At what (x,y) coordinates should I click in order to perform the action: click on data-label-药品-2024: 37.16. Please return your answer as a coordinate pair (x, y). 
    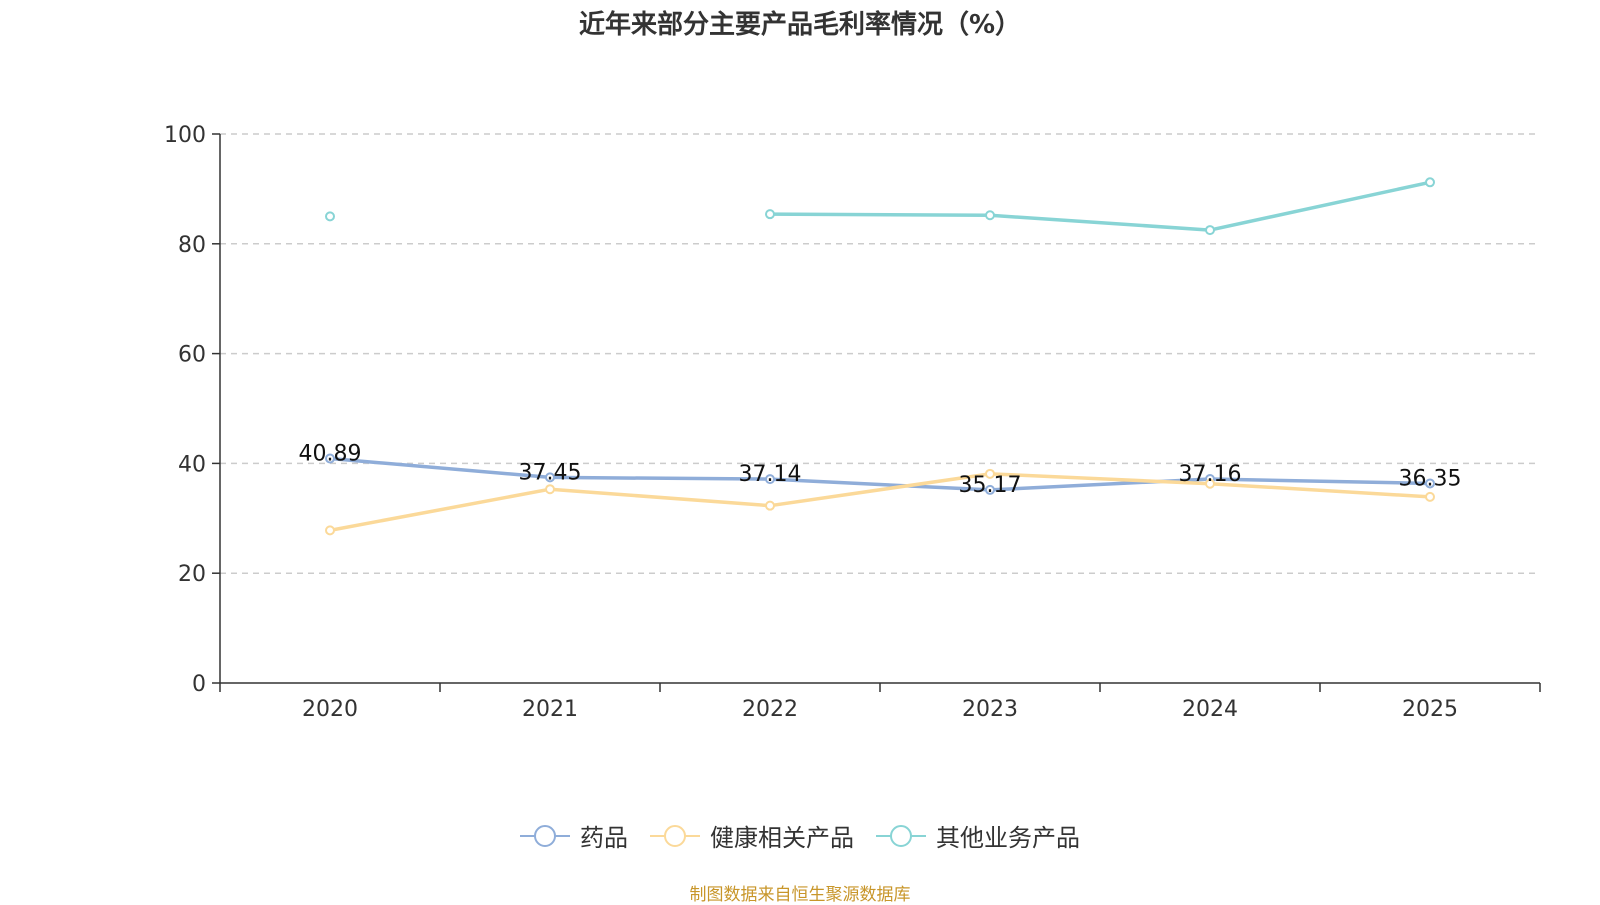
    Looking at the image, I should click on (1210, 474).